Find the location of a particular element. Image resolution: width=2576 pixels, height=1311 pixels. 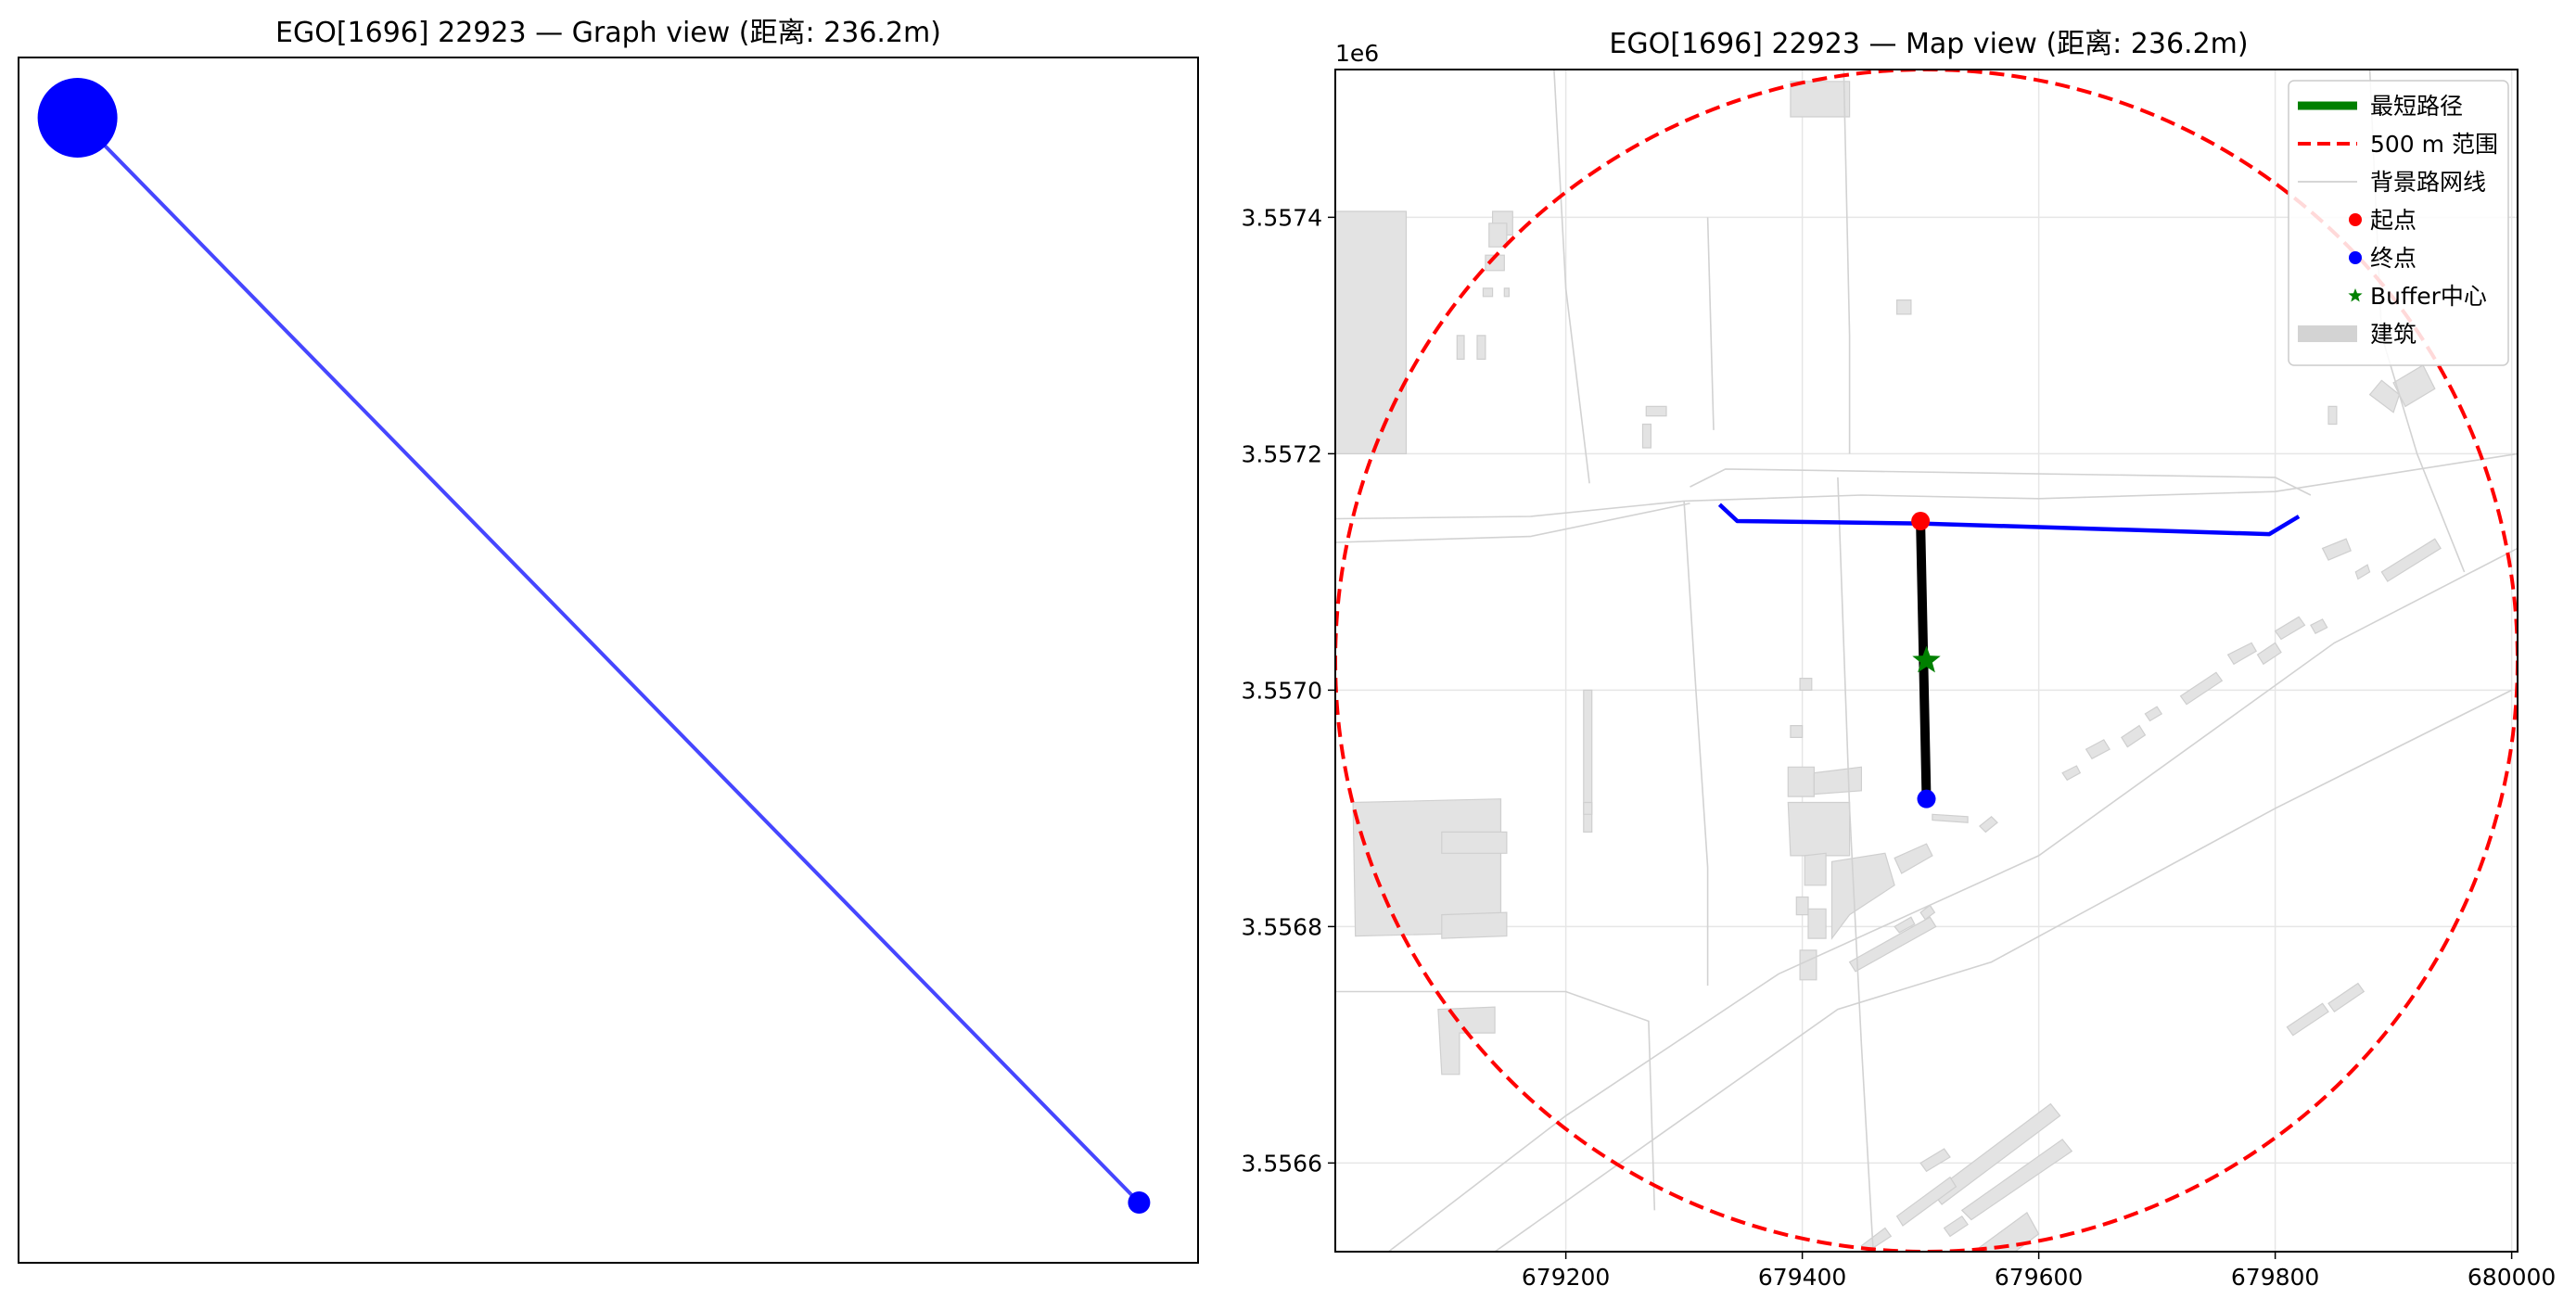

y-tick-label-3: 3.5572 is located at coordinates (1282, 453).